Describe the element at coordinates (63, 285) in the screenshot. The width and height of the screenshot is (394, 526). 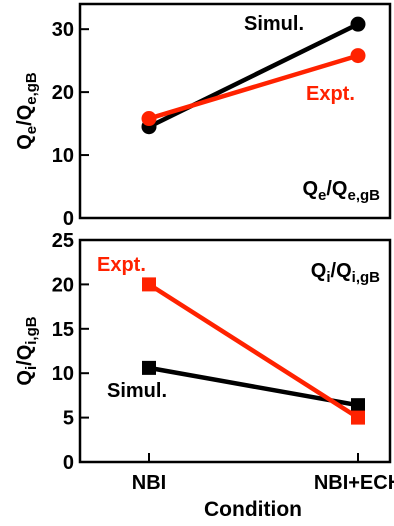
I see `bottom-y-tick-label: 20` at that location.